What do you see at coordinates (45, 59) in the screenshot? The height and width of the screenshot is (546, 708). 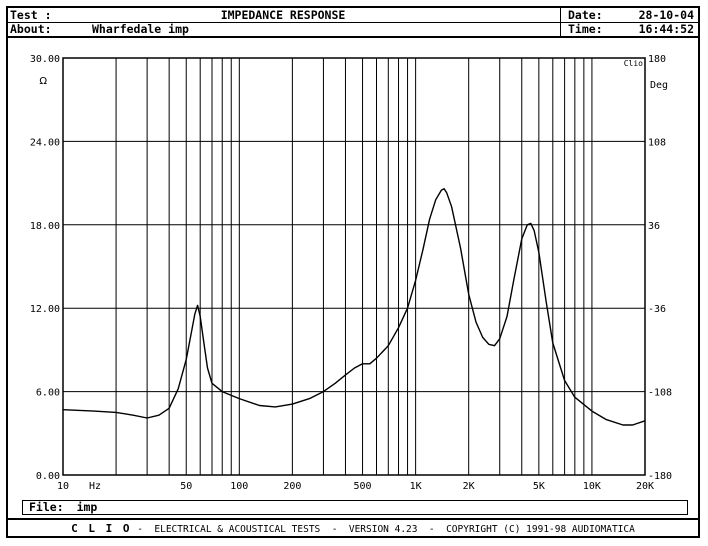 I see `y-tick-label: 30.00` at bounding box center [45, 59].